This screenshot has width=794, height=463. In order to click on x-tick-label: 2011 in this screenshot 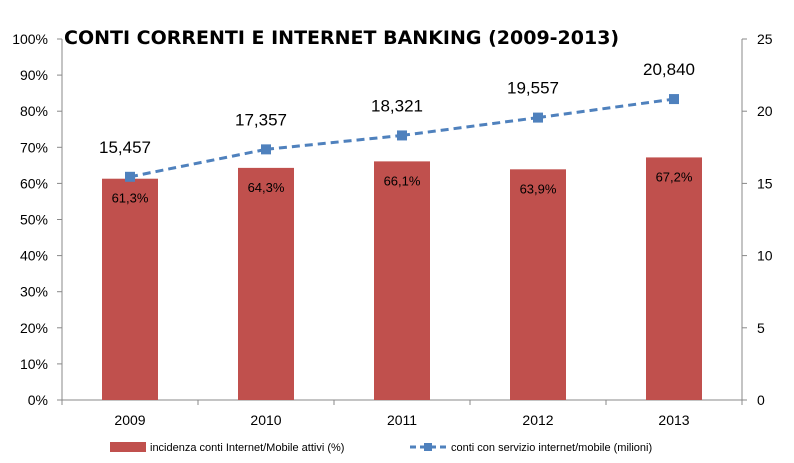, I will do `click(402, 420)`.